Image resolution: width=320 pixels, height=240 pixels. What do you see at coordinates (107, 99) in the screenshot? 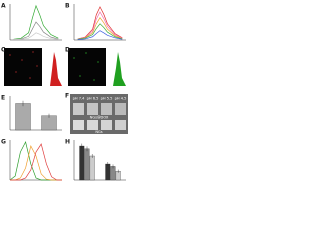
I see `vial-label: pH 5.5` at bounding box center [107, 99].